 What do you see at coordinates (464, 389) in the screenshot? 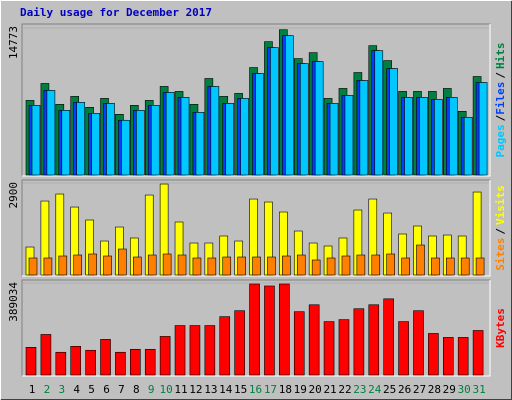
I see `x-tick-label: 30` at bounding box center [464, 389].